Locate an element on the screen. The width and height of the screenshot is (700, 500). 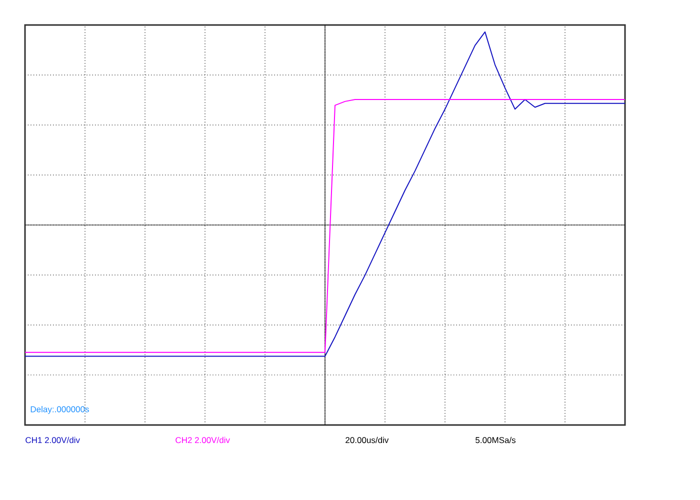
text: Delay:.000000s is located at coordinates (59, 410).